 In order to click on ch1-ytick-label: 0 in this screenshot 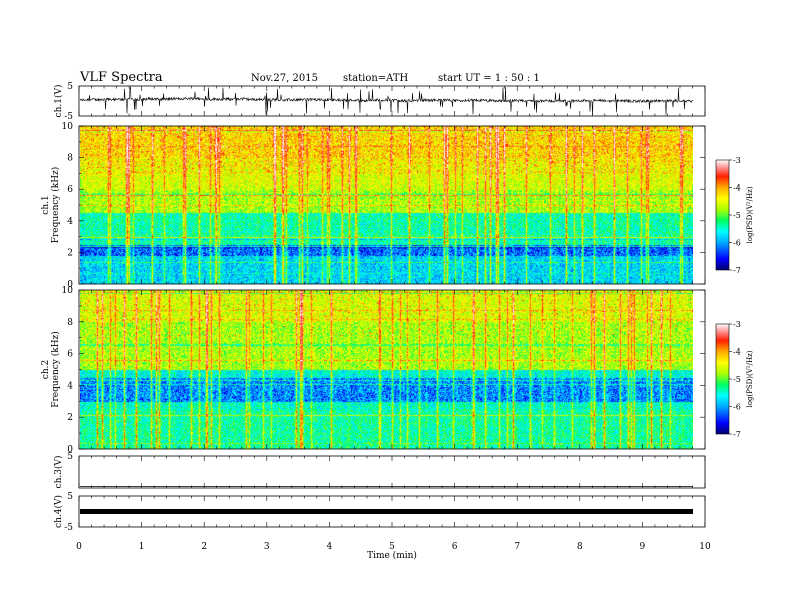, I will do `click(70, 285)`.